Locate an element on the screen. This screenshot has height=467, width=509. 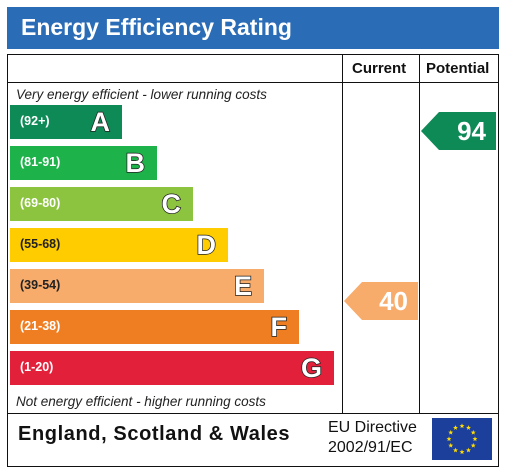
band-e: (39-54) E is located at coordinates (137, 286).